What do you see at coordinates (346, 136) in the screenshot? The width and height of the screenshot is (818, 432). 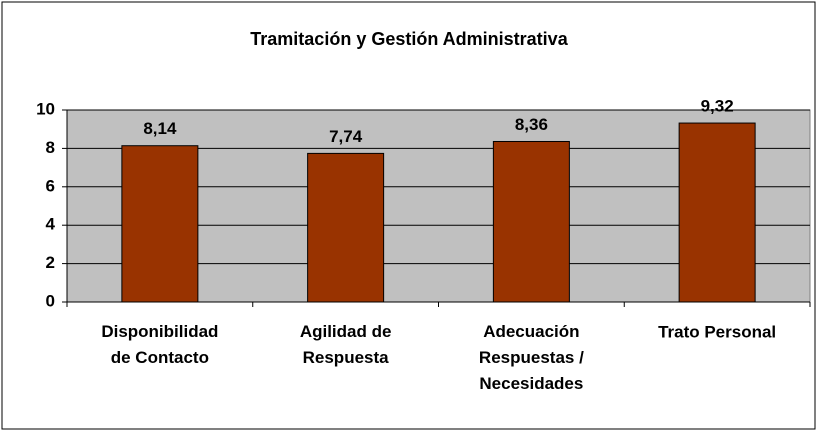 I see `value-label: 7,74` at bounding box center [346, 136].